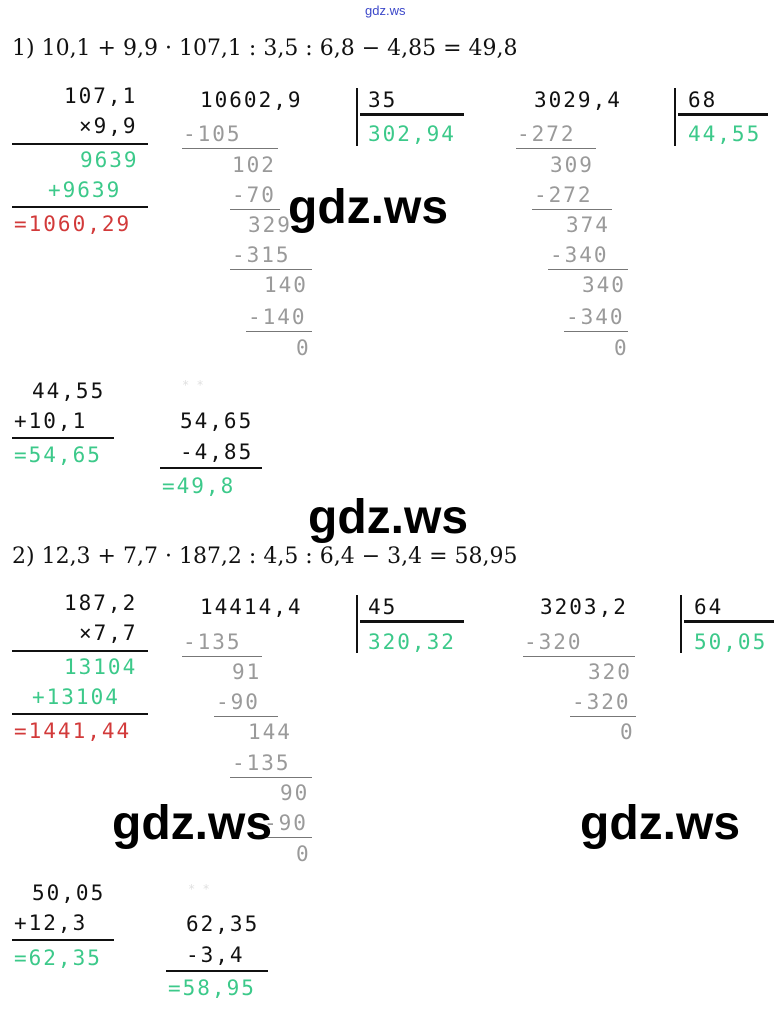 The width and height of the screenshot is (783, 1009). I want to click on task1-div1-step: -105, so click(212, 134).